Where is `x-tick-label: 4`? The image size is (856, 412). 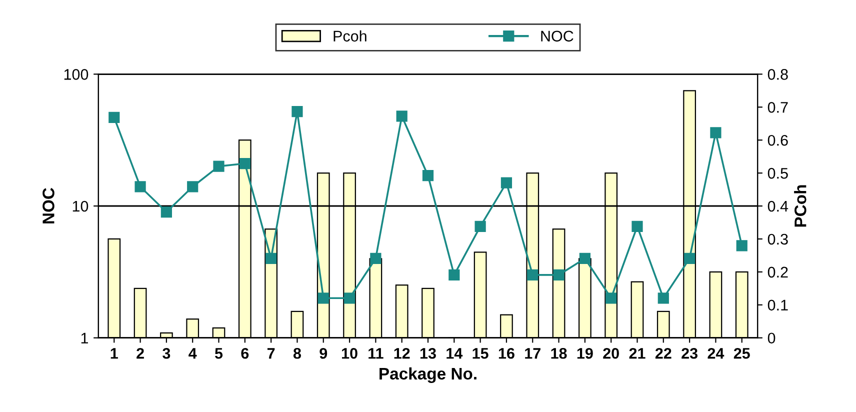
x-tick-label: 4 is located at coordinates (192, 353).